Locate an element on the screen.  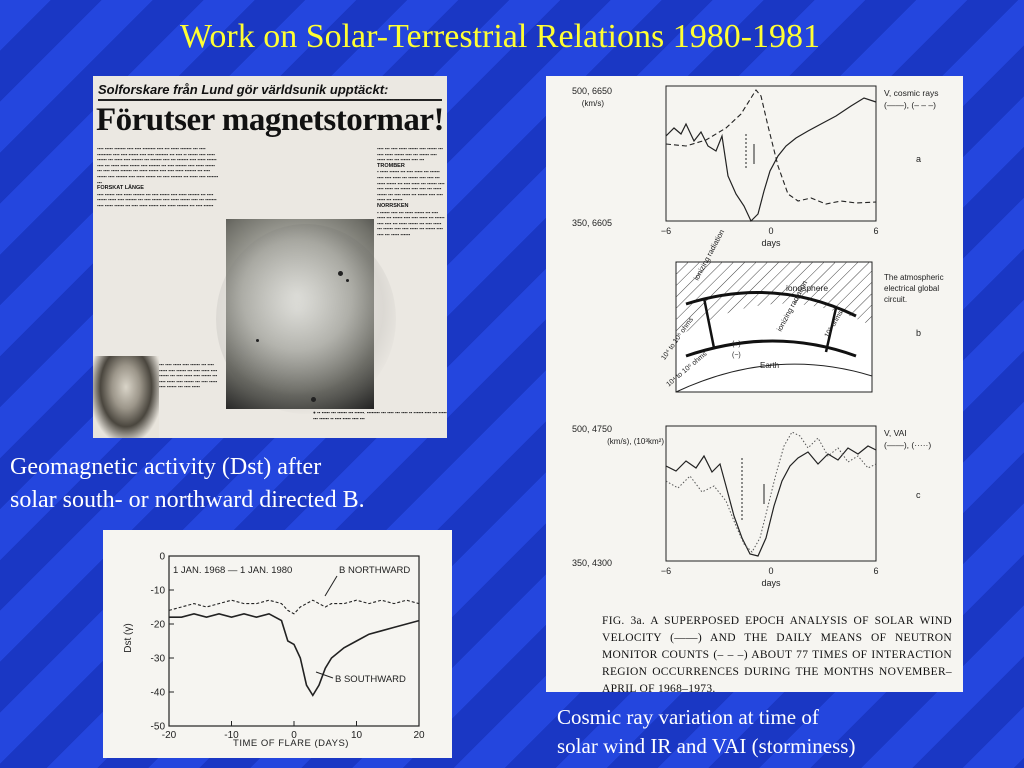
panel-a-legend-marks: (——), (– – –) is located at coordinates (910, 105).